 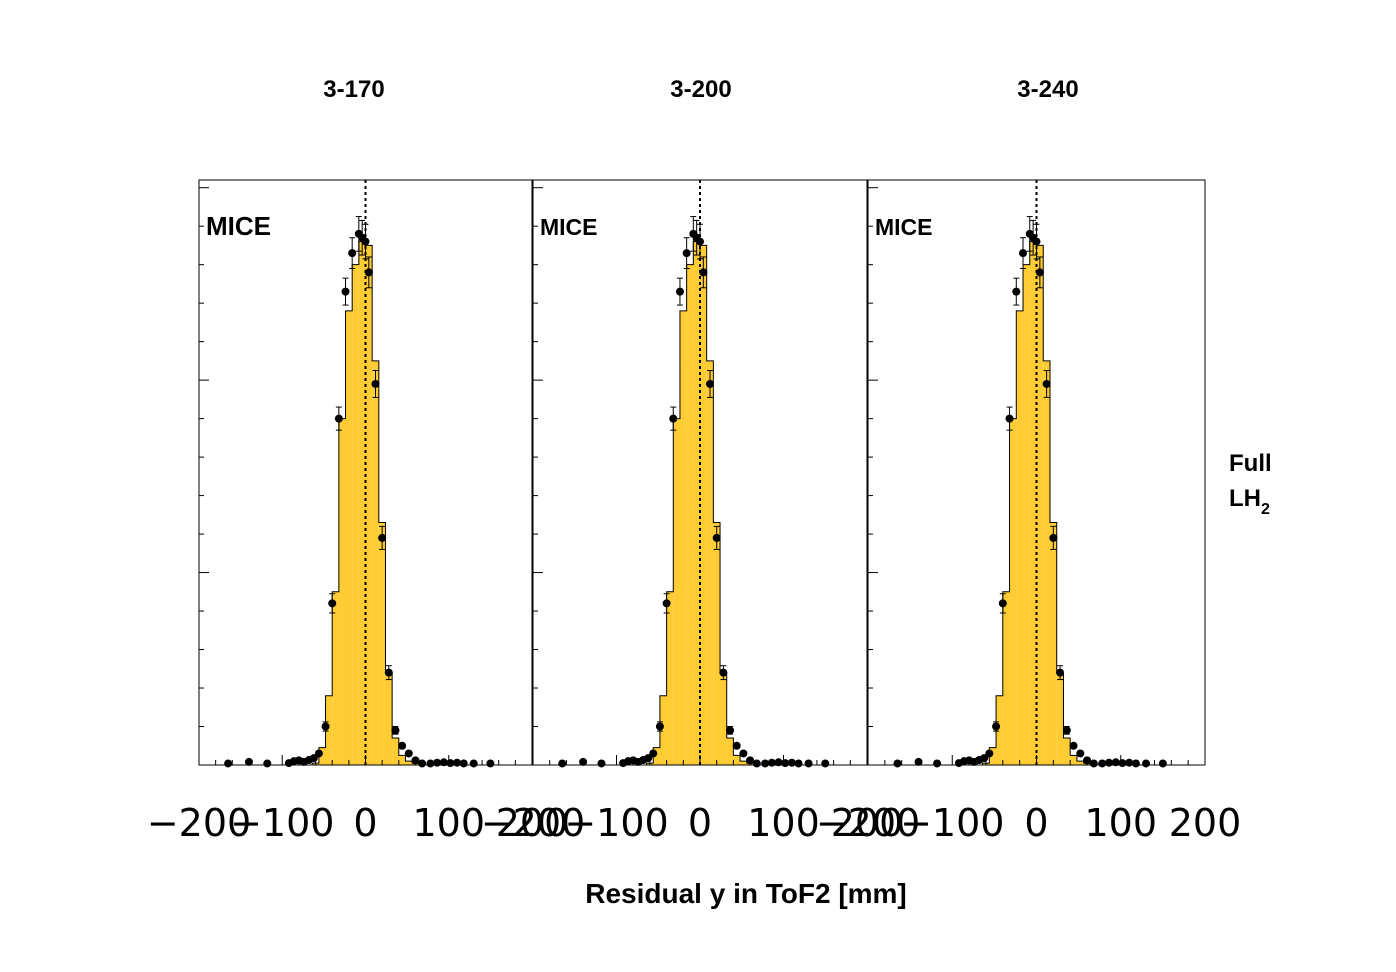 What do you see at coordinates (1250, 484) in the screenshot?
I see `side-label: Full LH2` at bounding box center [1250, 484].